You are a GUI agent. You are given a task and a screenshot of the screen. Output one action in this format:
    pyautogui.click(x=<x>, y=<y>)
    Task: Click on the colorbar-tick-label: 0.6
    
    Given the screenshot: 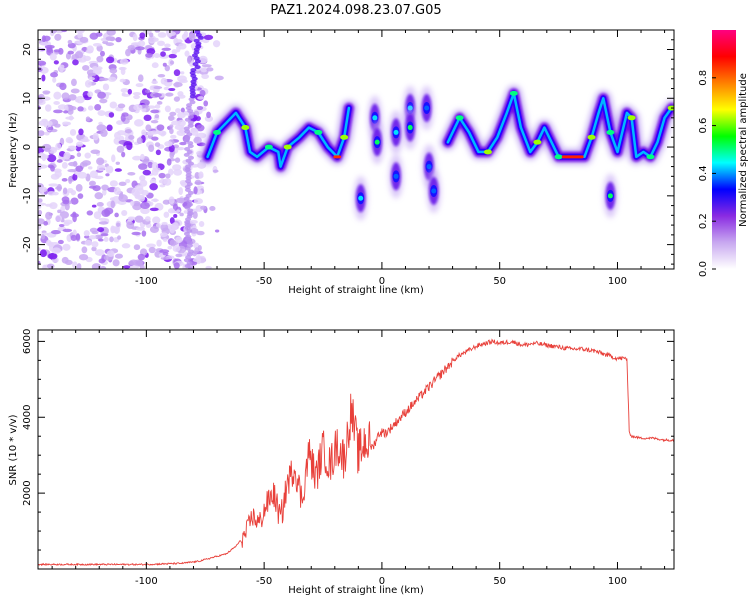 What is the action you would take?
    pyautogui.click(x=703, y=126)
    